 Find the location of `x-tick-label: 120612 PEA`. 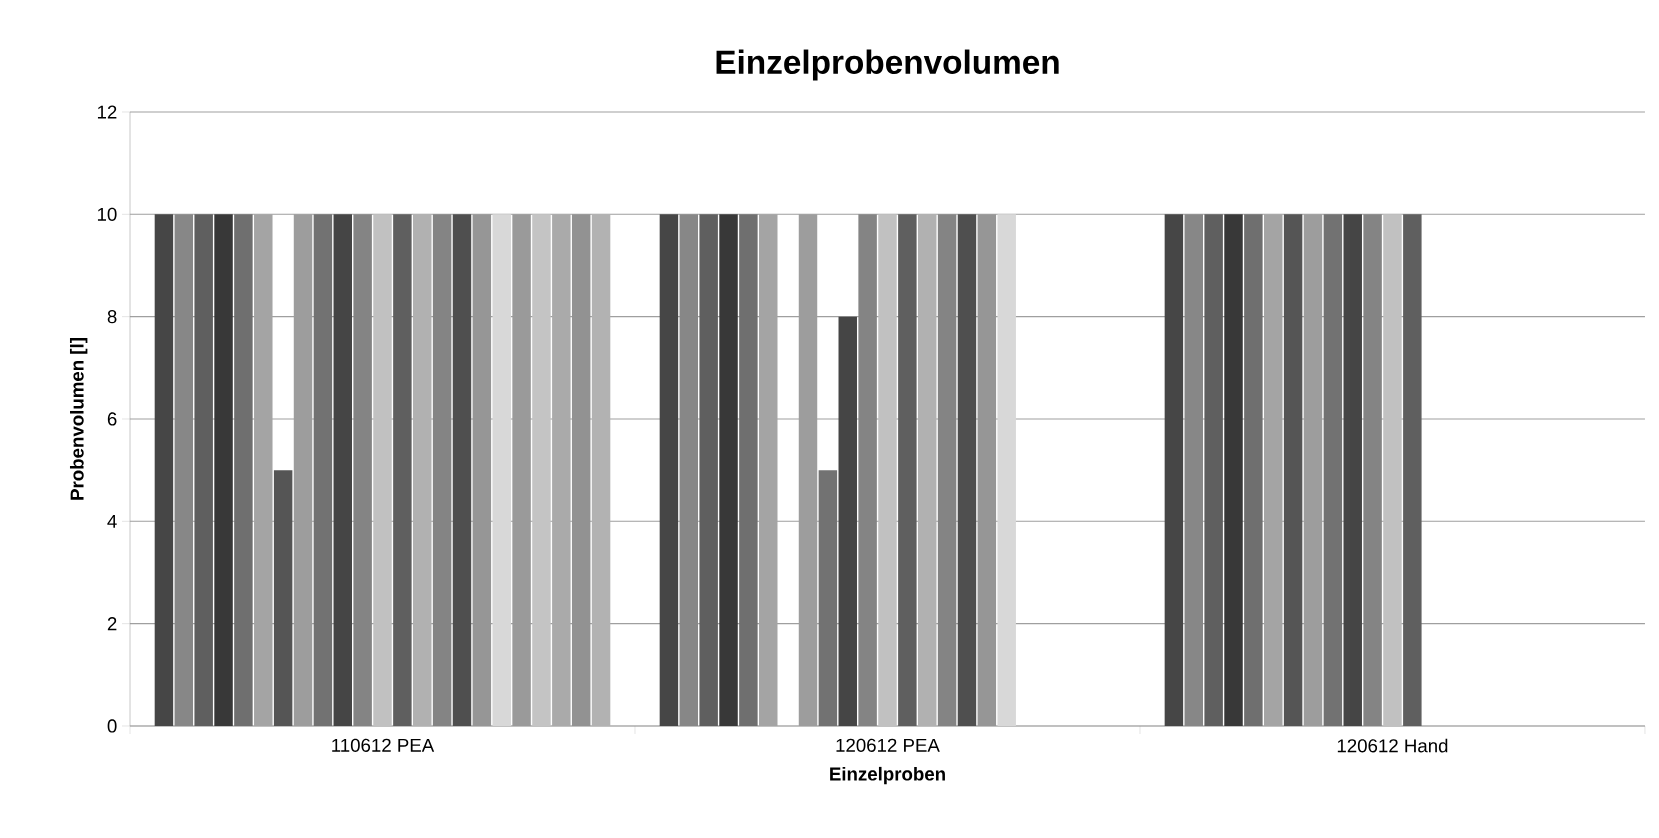

x-tick-label: 120612 PEA is located at coordinates (888, 745).